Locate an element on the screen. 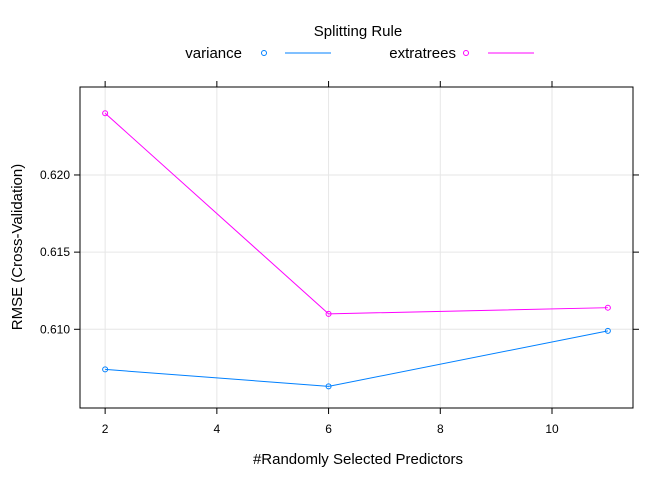 Image resolution: width=672 pixels, height=480 pixels. y-tick-label: 0.620 is located at coordinates (55, 175).